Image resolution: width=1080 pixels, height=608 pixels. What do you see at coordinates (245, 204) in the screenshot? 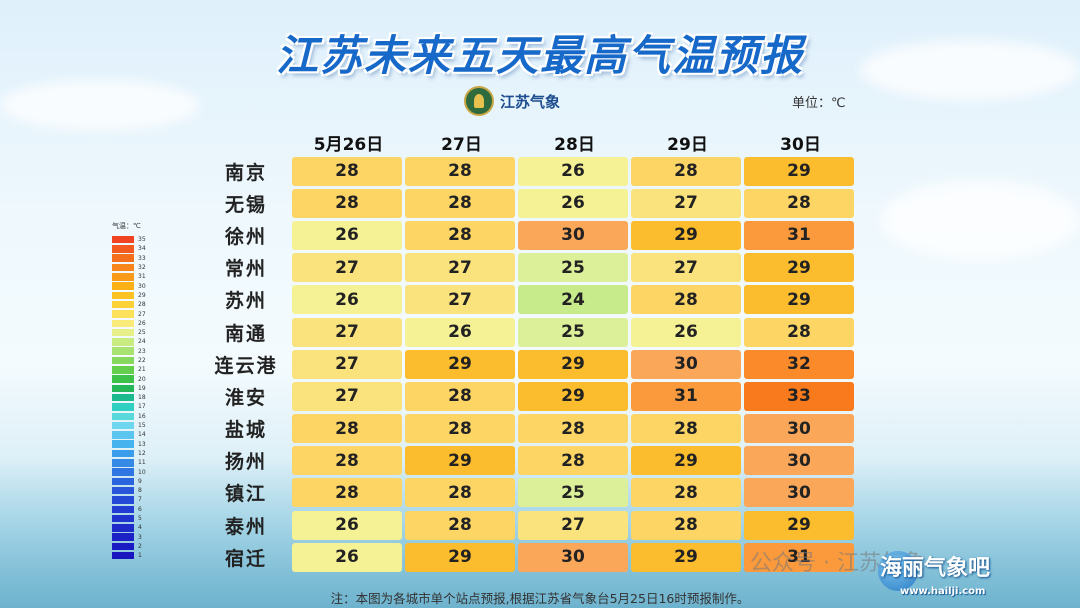
I see `city-label: 无锡` at bounding box center [245, 204].